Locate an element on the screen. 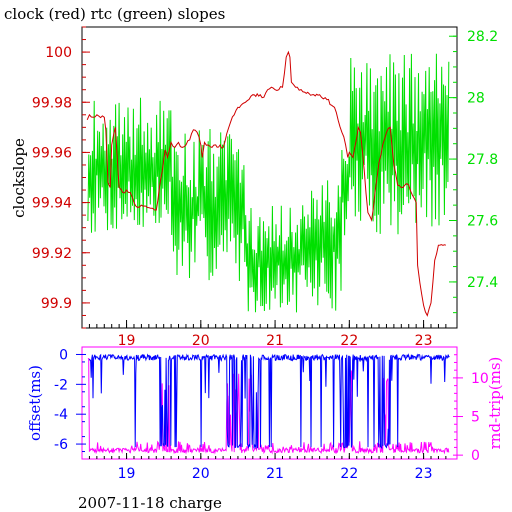  clockslope-tick-label: 99.98 is located at coordinates (52, 103).